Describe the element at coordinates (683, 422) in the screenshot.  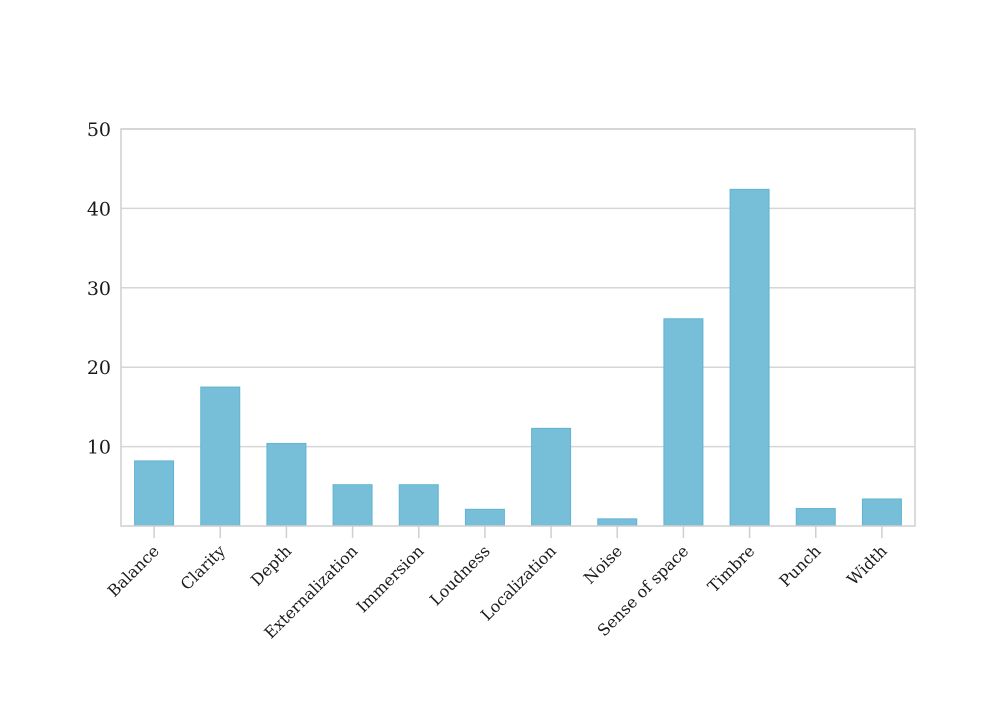
I see `bar-sense-of-space` at that location.